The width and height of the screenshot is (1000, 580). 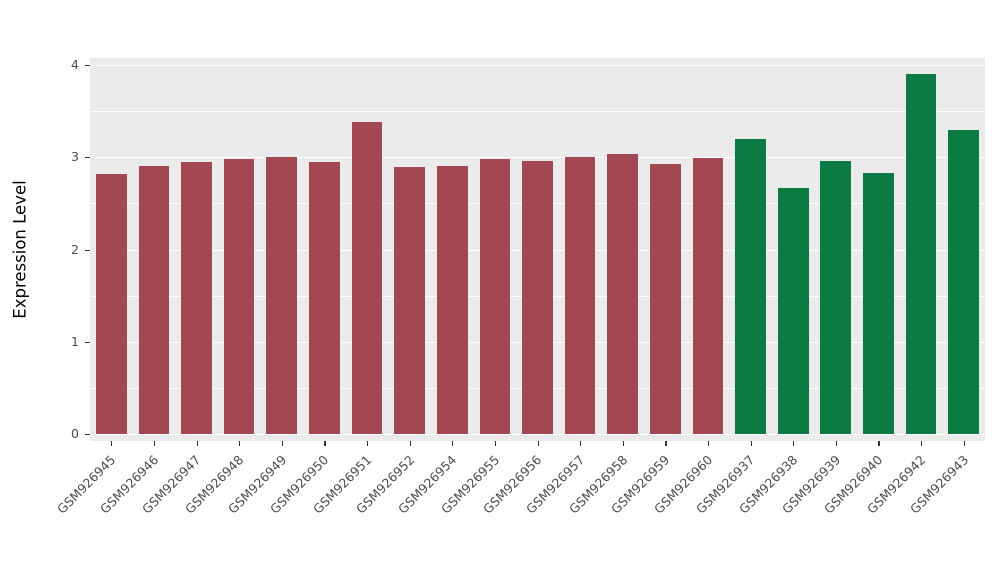 What do you see at coordinates (282, 295) in the screenshot?
I see `bar-GSM926949` at bounding box center [282, 295].